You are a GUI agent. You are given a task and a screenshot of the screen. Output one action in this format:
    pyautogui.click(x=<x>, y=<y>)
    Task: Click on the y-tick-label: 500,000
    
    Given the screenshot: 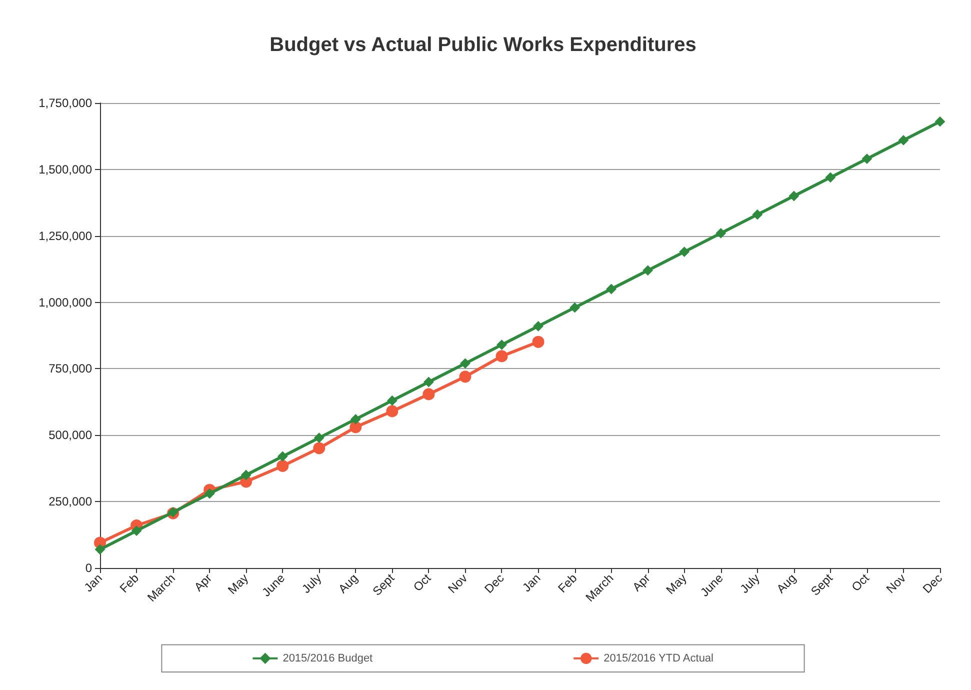 What is the action you would take?
    pyautogui.click(x=70, y=435)
    